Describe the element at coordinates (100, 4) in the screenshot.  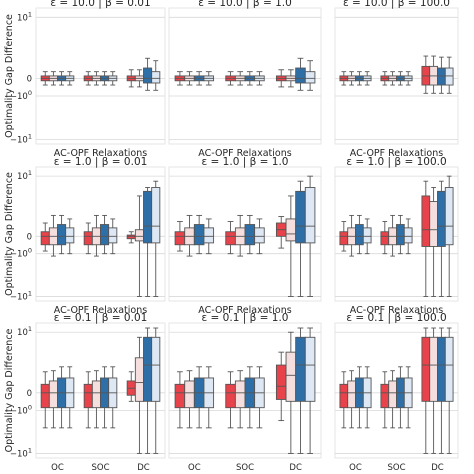
I see `panel-title: ε = 10.0 | β = 0.01` at that location.